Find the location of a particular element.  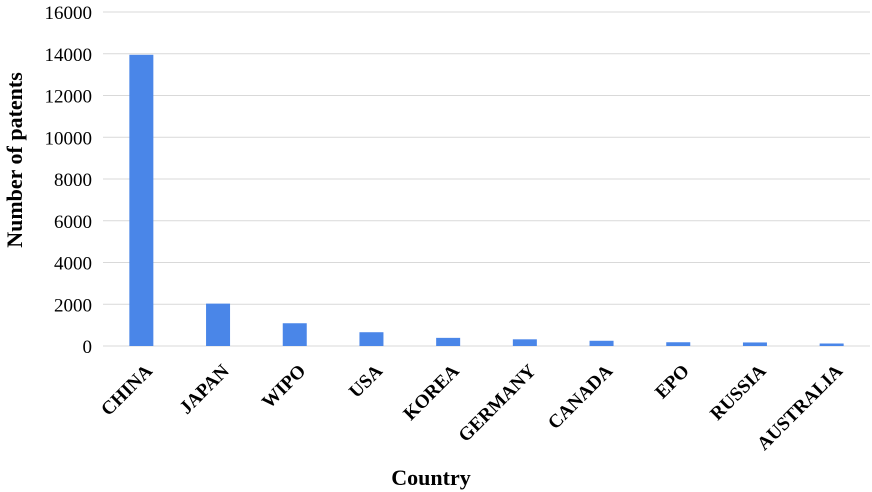

y-tick-label: 4000 is located at coordinates (73, 264).